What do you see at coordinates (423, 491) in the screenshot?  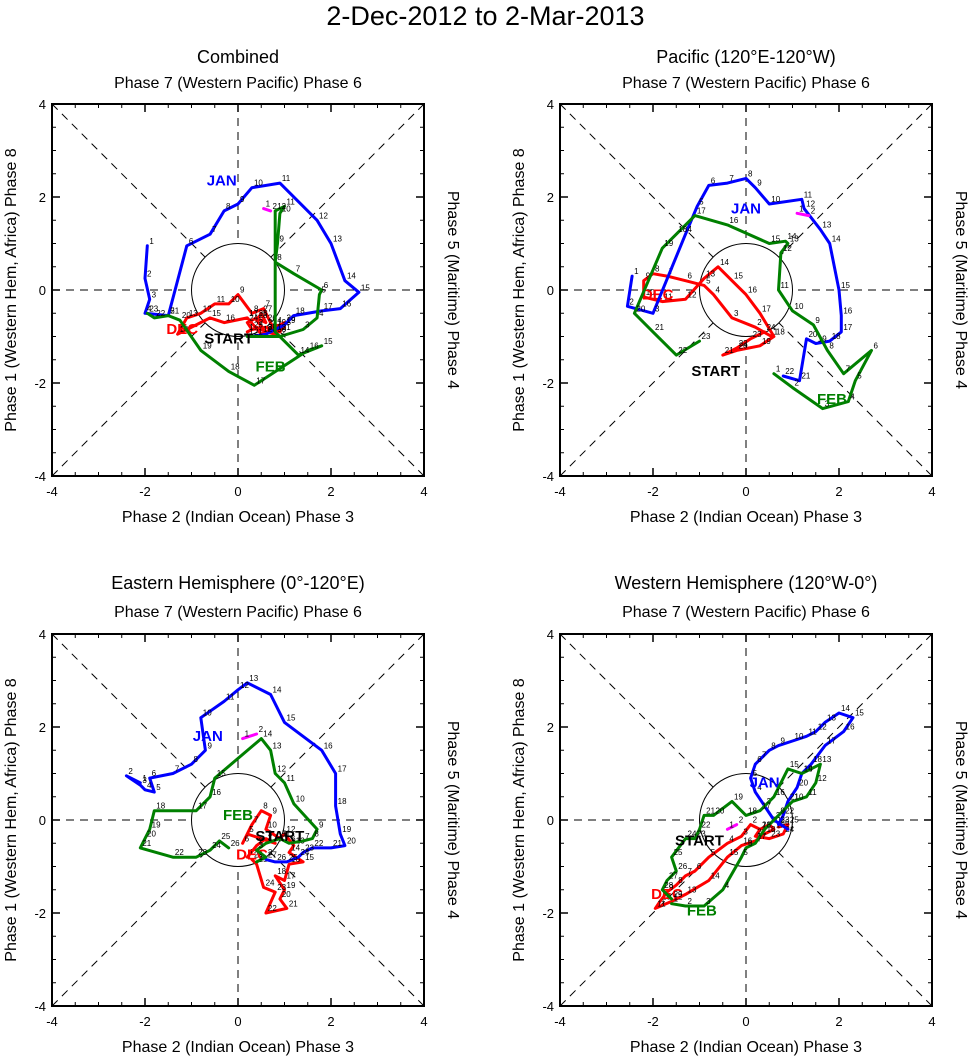 I see `x-tick-label: 4` at bounding box center [423, 491].